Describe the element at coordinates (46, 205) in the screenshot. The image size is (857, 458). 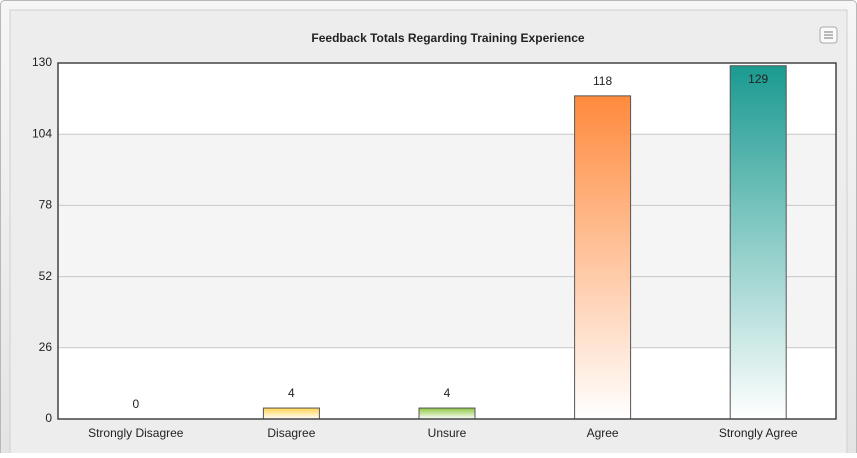
I see `y-tick-label: 78` at that location.